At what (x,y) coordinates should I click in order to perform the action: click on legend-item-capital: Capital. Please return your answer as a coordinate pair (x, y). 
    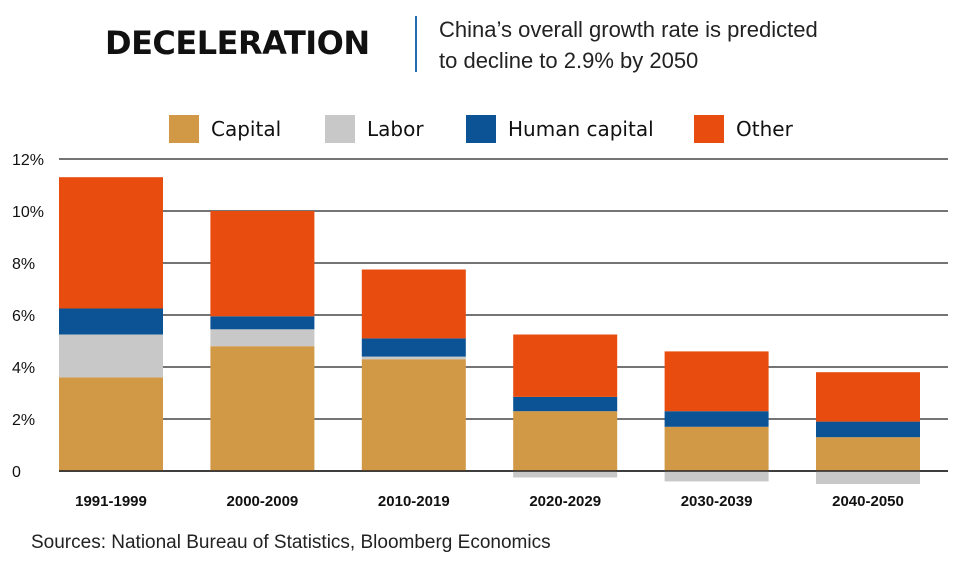
    Looking at the image, I should click on (225, 129).